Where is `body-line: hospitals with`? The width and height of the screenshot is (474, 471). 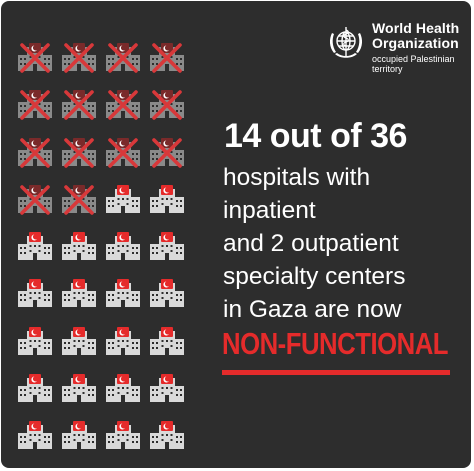 body-line: hospitals with is located at coordinates (297, 177).